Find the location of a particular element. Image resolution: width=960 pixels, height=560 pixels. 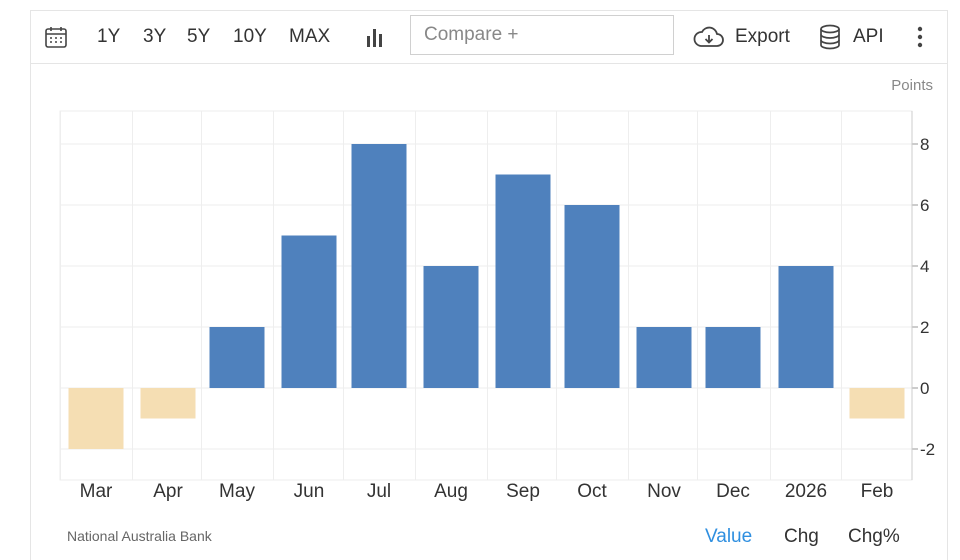

tab-chg-percent: Chg% is located at coordinates (874, 536).